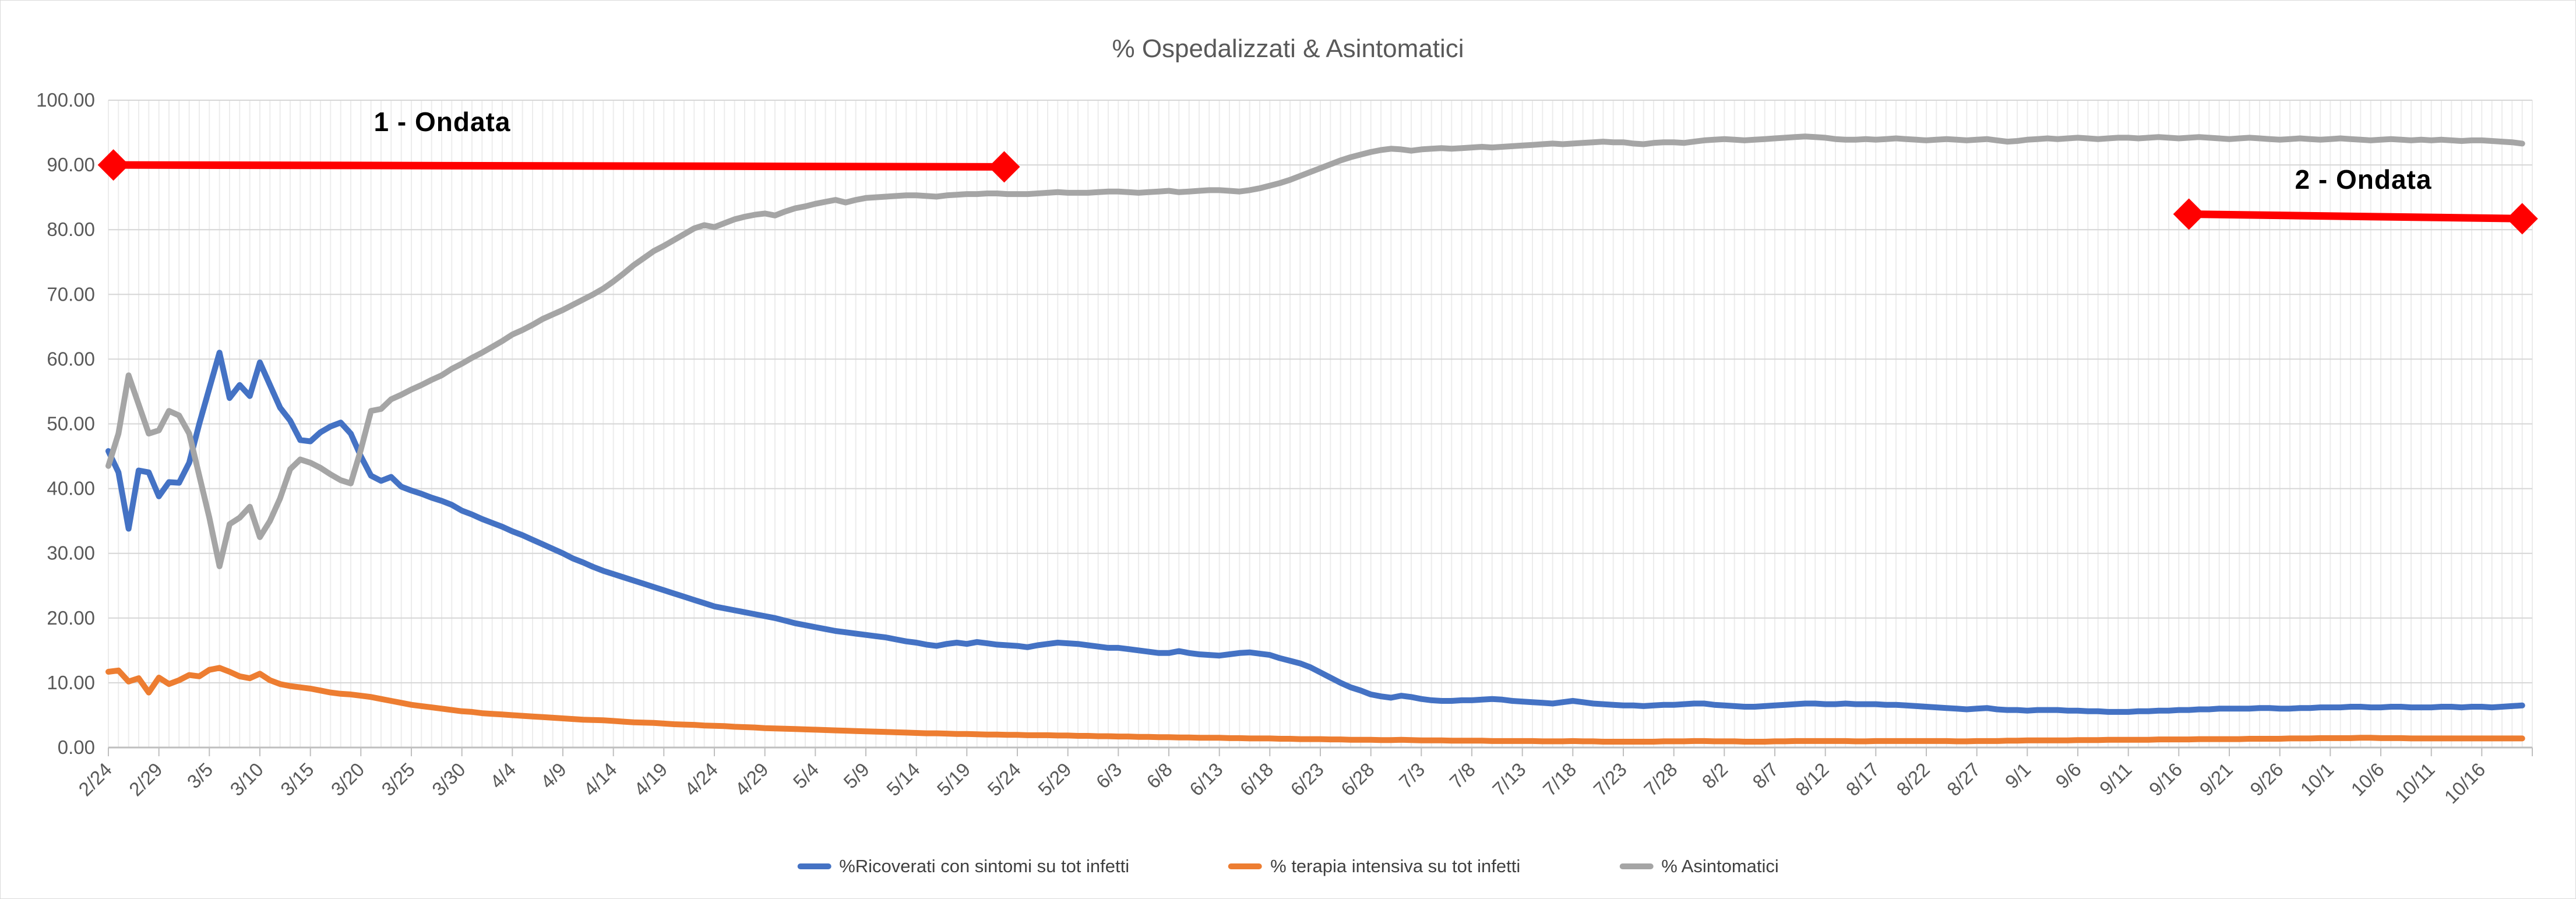 The width and height of the screenshot is (2576, 899). Describe the element at coordinates (806, 776) in the screenshot. I see `svg-text: 5/4` at that location.